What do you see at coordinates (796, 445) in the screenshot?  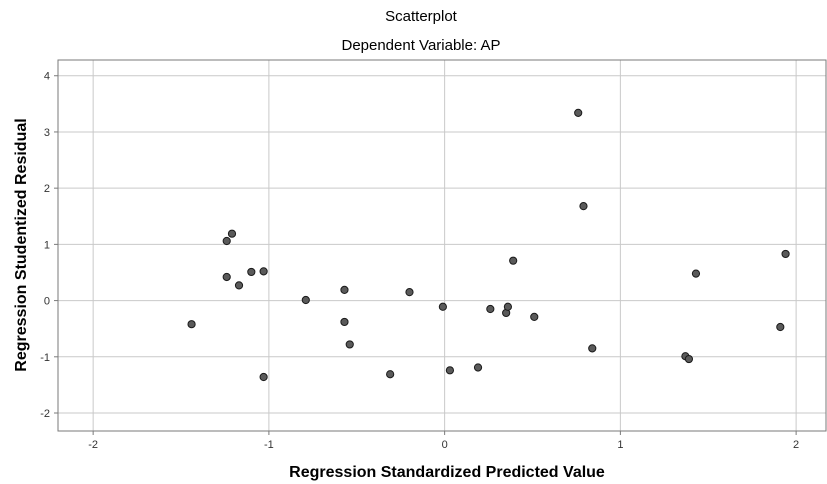 I see `x-tick-label: 2` at bounding box center [796, 445].